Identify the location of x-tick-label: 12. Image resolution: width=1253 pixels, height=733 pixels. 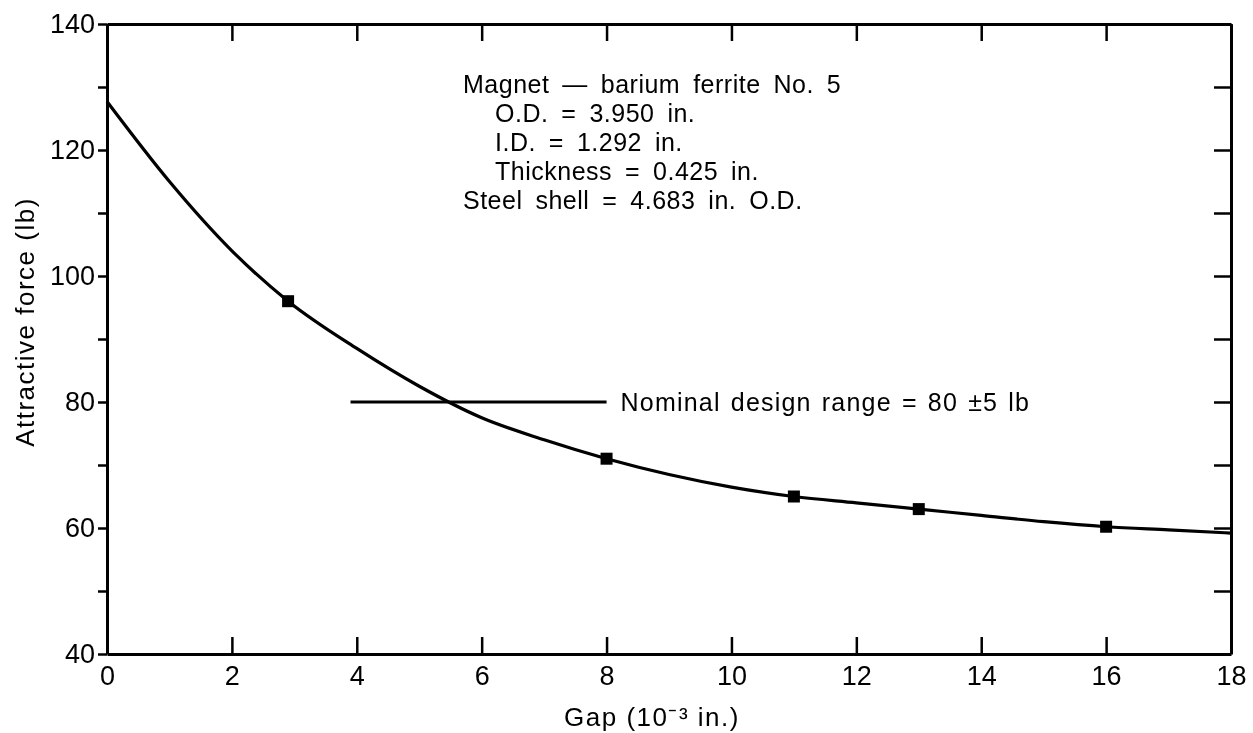
(856, 676).